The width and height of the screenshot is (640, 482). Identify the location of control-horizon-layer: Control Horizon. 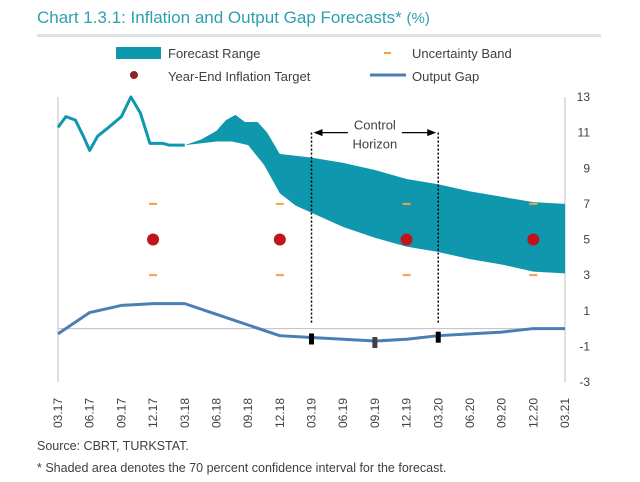
(374, 220).